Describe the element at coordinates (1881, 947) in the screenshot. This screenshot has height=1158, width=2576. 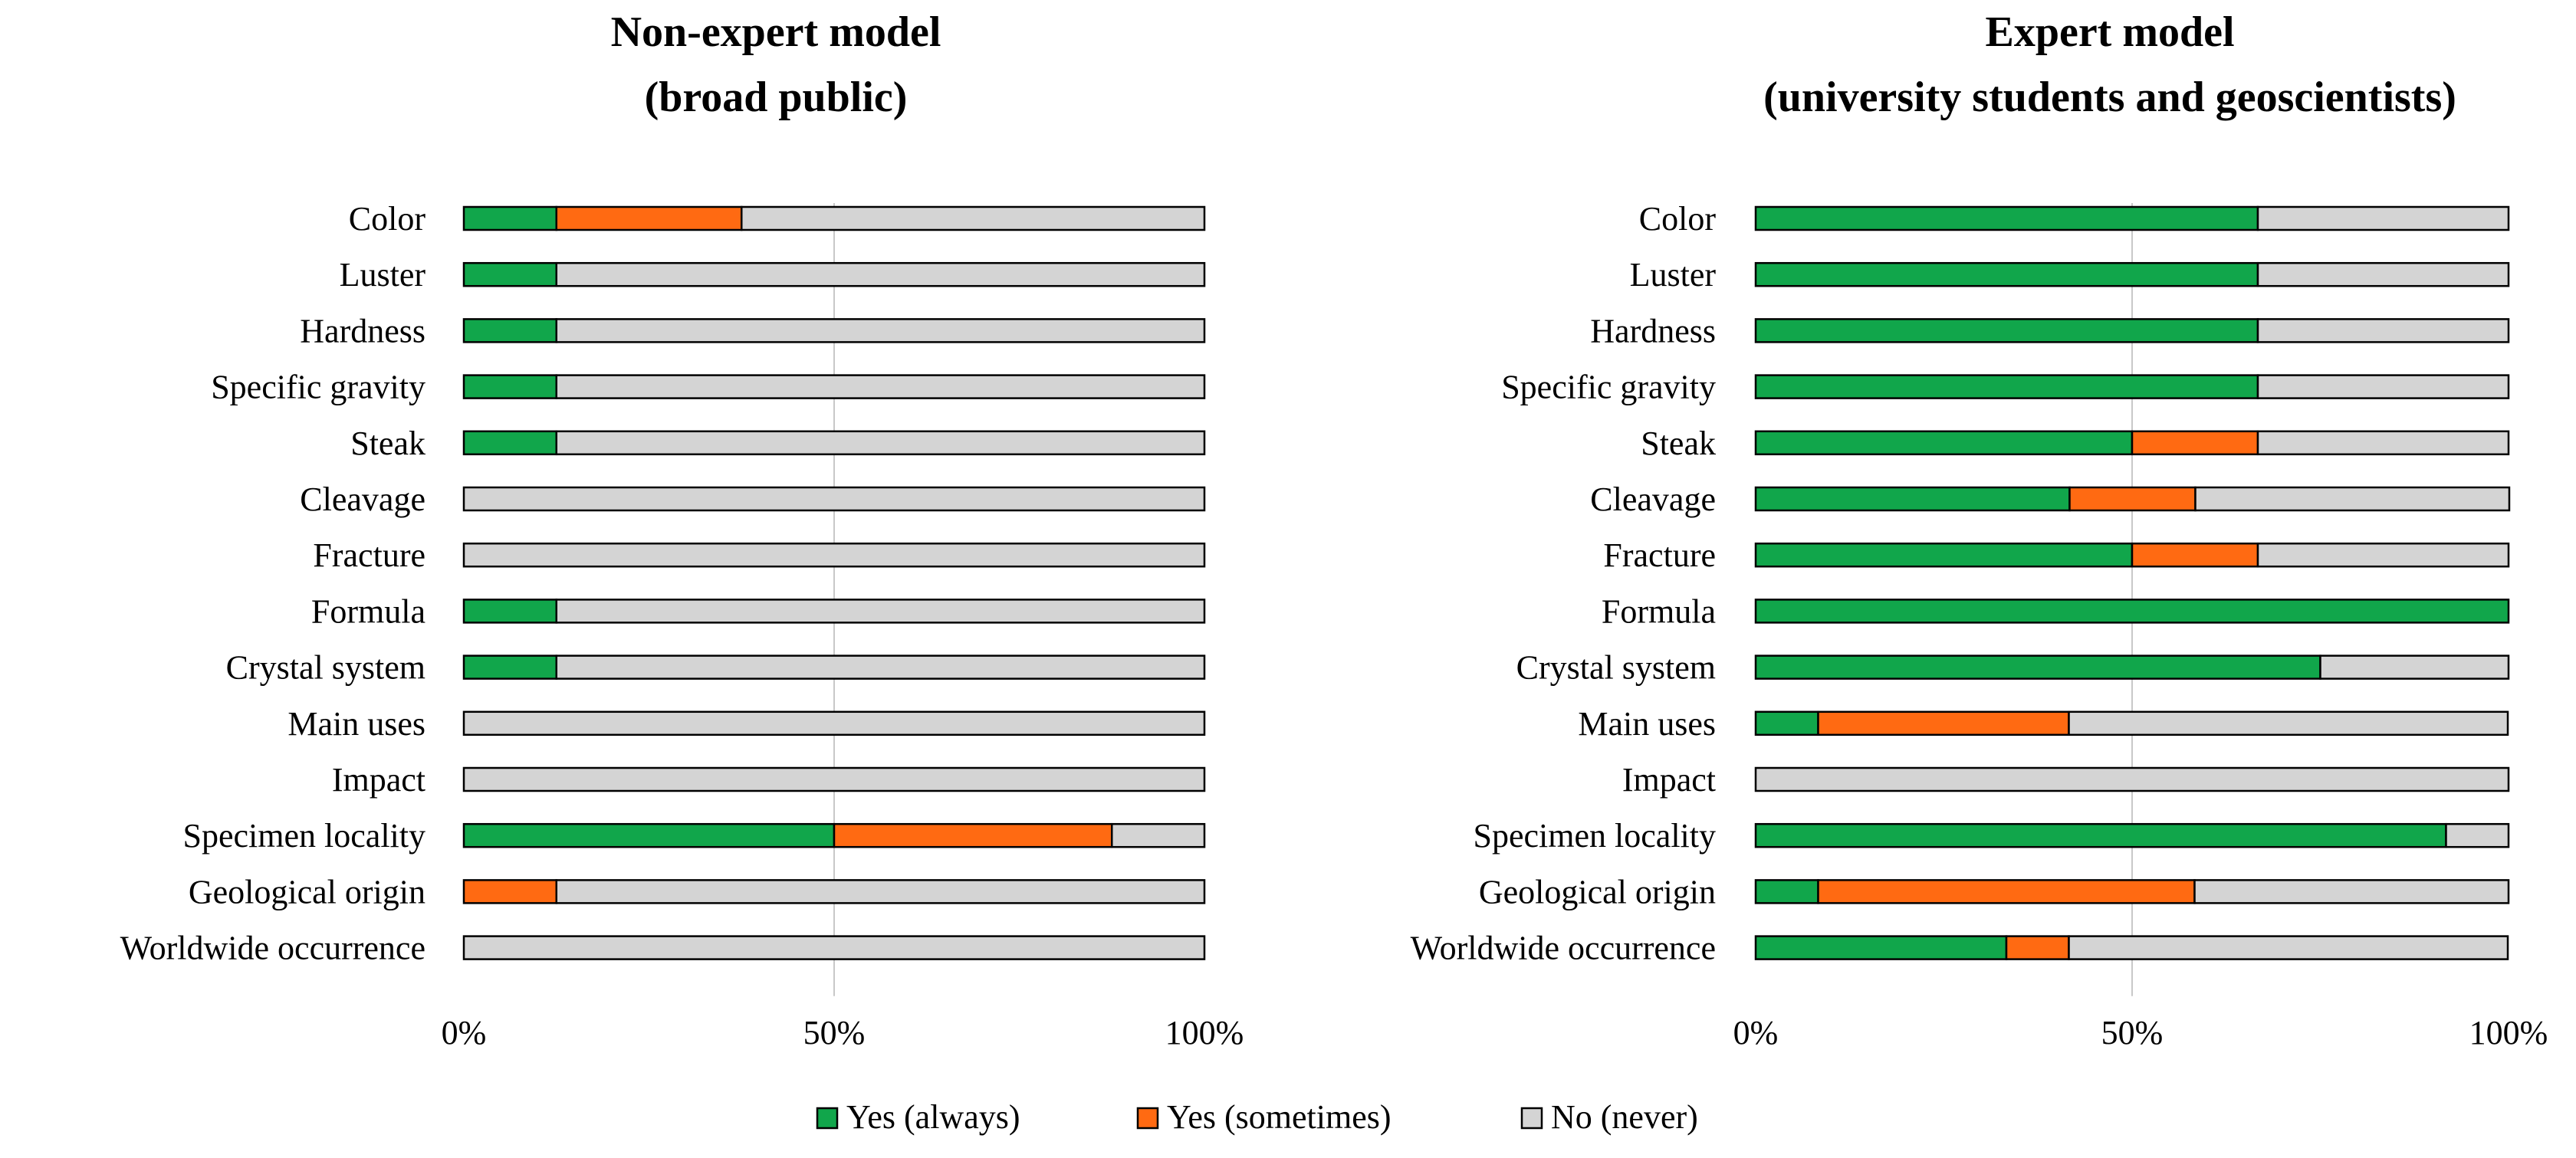
I see `bar-yes-always-worldwide-occurrence` at that location.